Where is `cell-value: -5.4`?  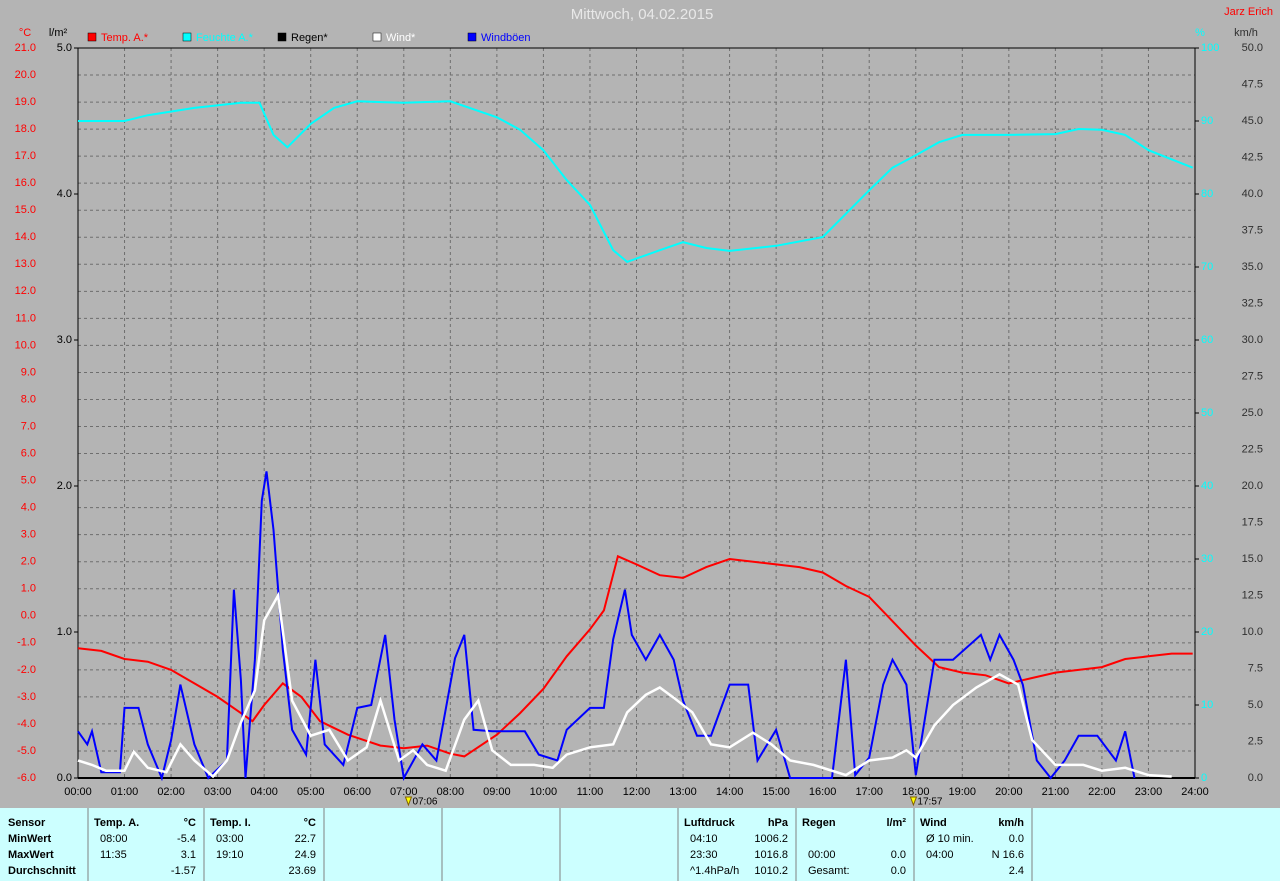 cell-value: -5.4 is located at coordinates (186, 839).